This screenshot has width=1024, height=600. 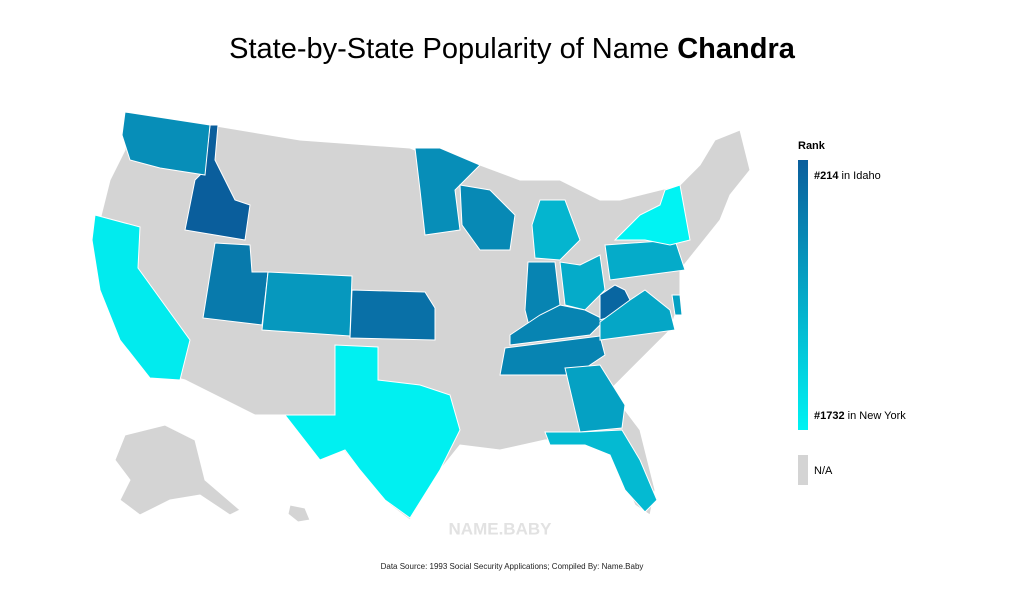 What do you see at coordinates (823, 471) in the screenshot?
I see `legend-na: N/A` at bounding box center [823, 471].